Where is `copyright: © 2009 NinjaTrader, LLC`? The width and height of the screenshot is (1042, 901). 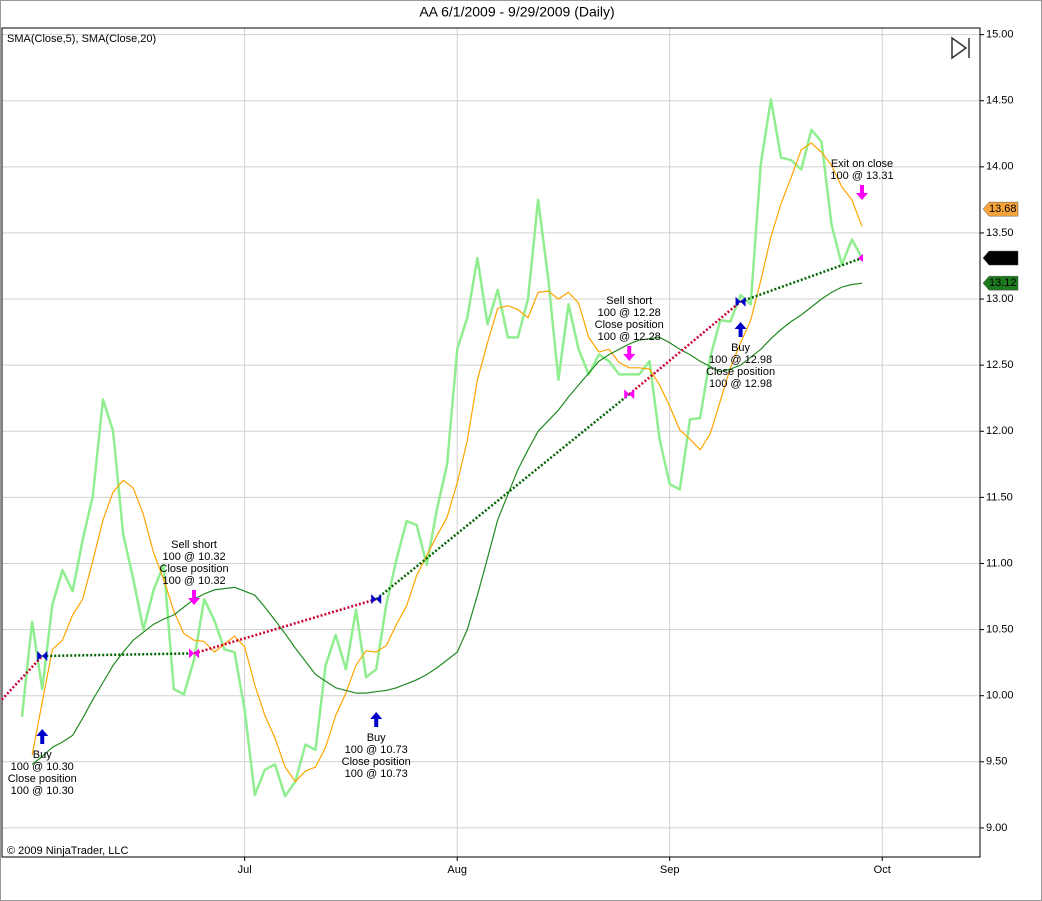 copyright: © 2009 NinjaTrader, LLC is located at coordinates (67, 851).